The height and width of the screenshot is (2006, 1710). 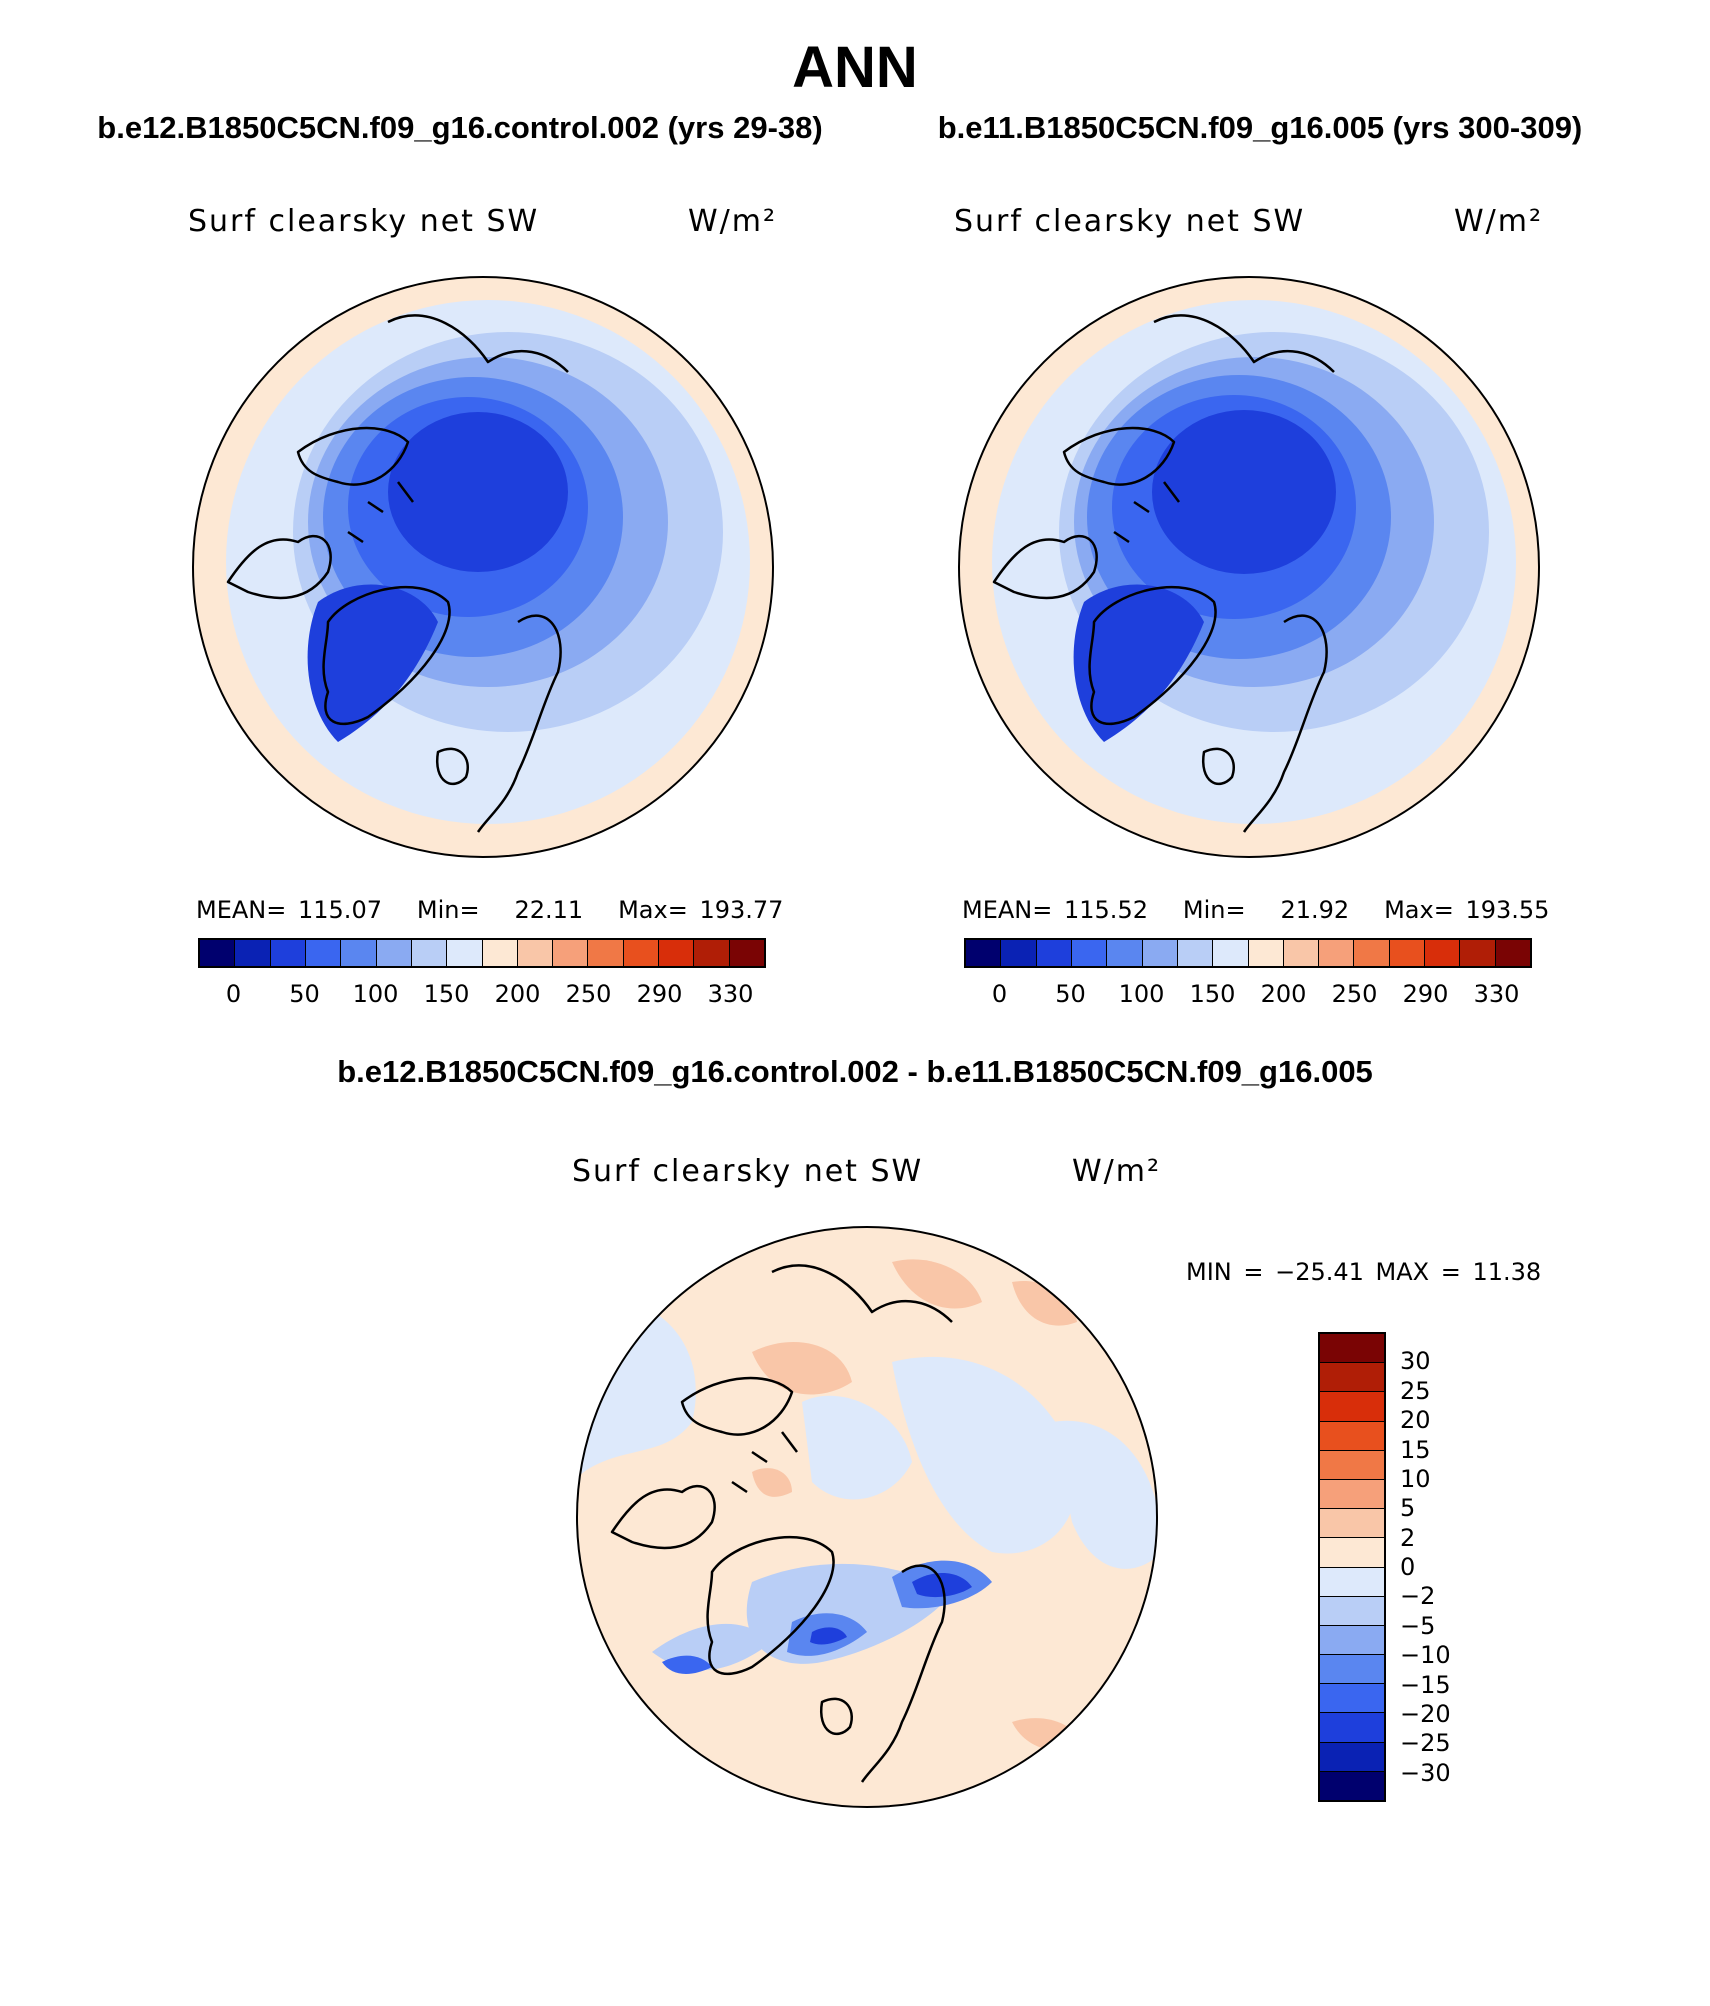 What do you see at coordinates (1450, 1567) in the screenshot?
I see `diff-colorbar-ticks: 30 25 20 15 10 5 2 0 −2 −5 −10 −15 −20 −25 −30` at bounding box center [1450, 1567].